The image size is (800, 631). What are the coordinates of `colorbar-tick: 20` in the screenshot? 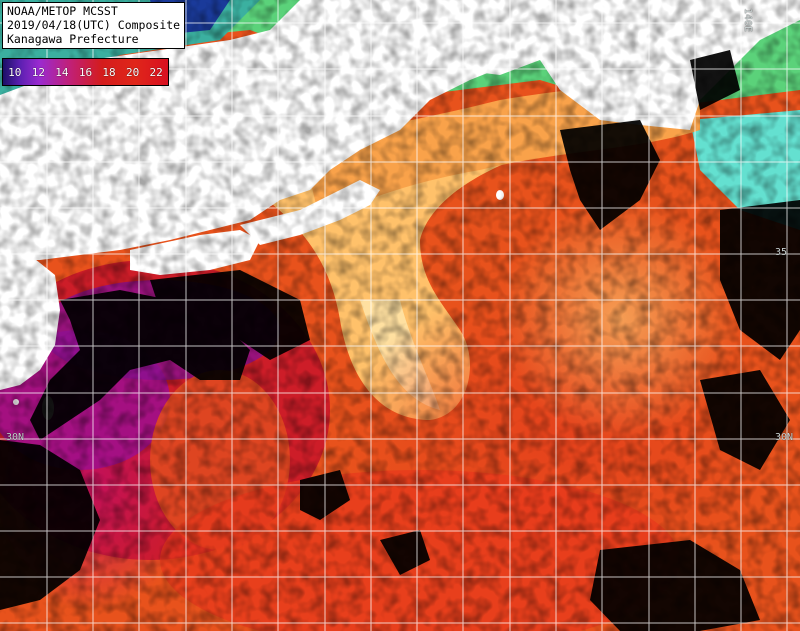 It's located at (132, 72).